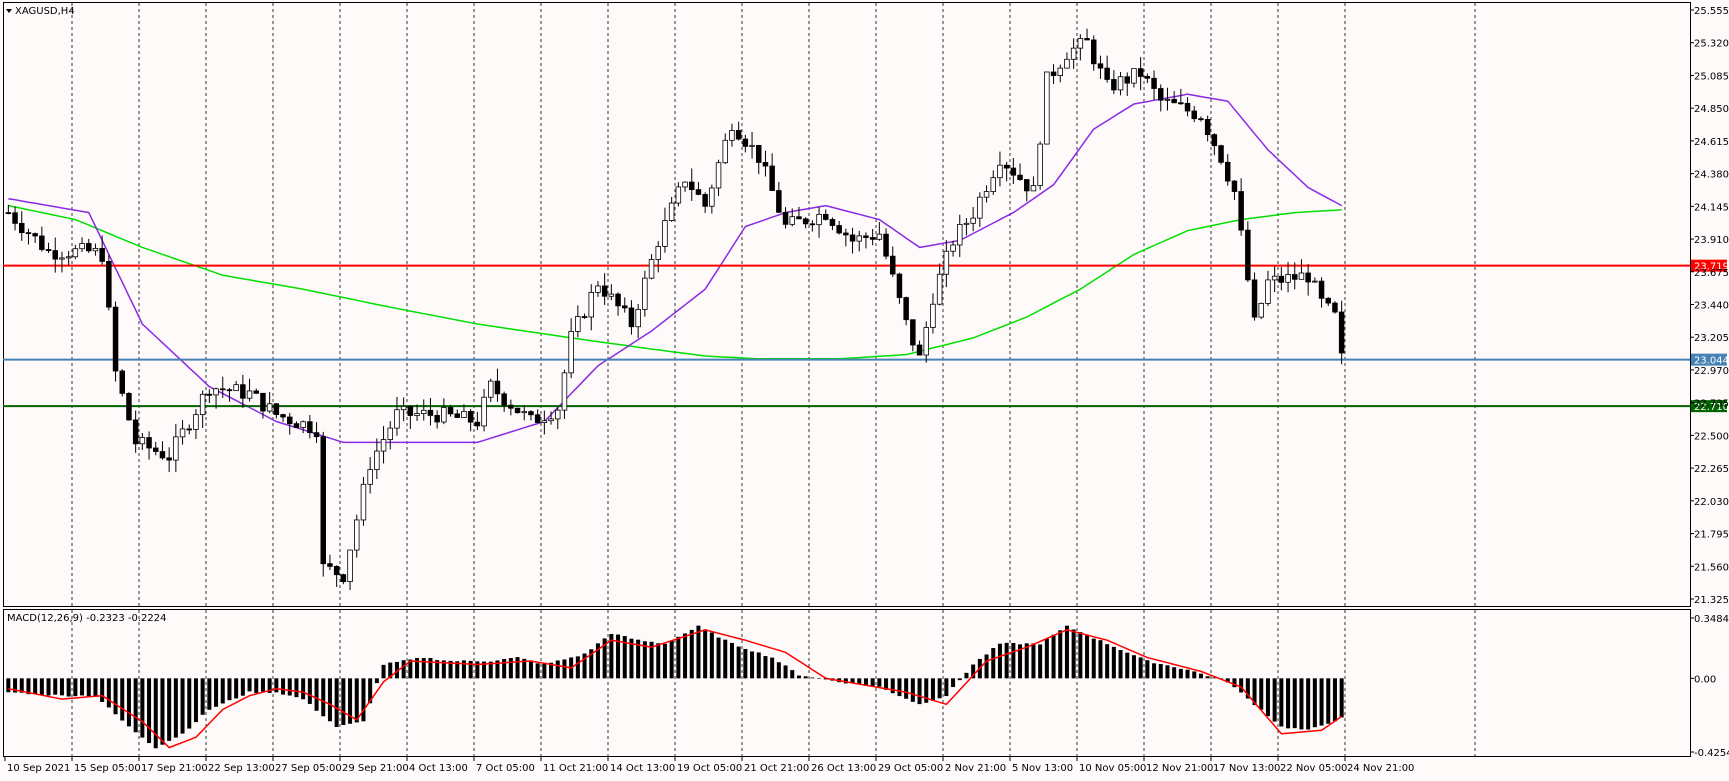 Image resolution: width=1729 pixels, height=781 pixels. Describe the element at coordinates (975, 768) in the screenshot. I see `time-tick-label: 2 Nov 21:00` at that location.